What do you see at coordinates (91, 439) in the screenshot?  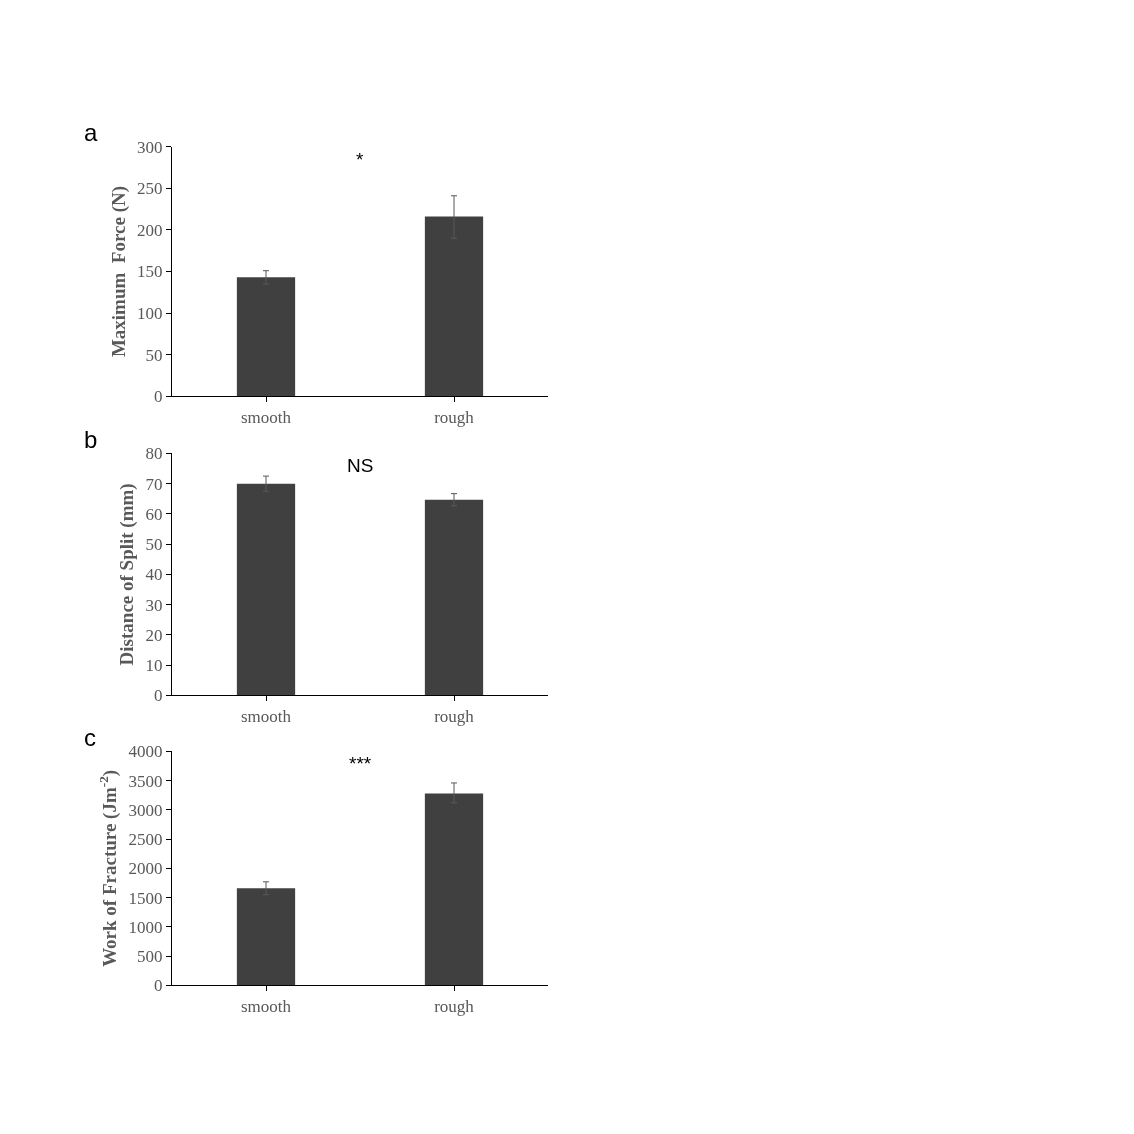 I see `chart-title: b` at bounding box center [91, 439].